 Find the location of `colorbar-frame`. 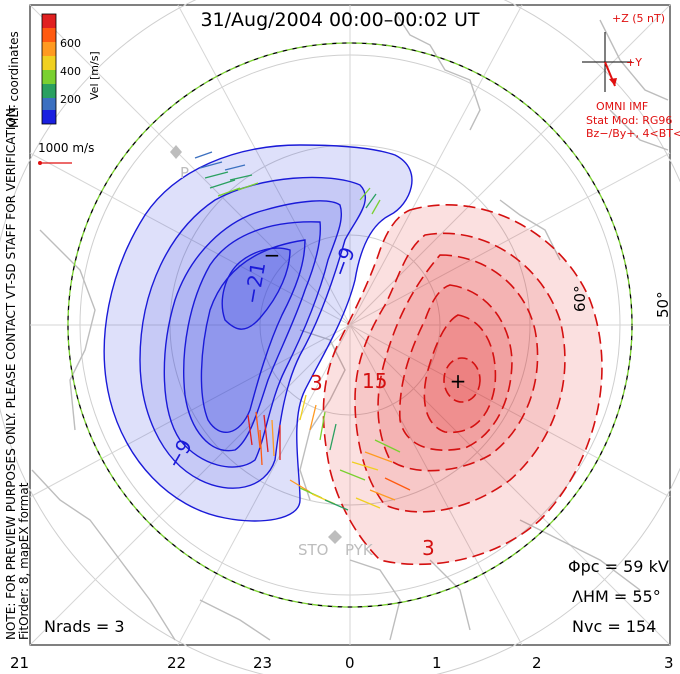

colorbar-frame is located at coordinates (49, 69).